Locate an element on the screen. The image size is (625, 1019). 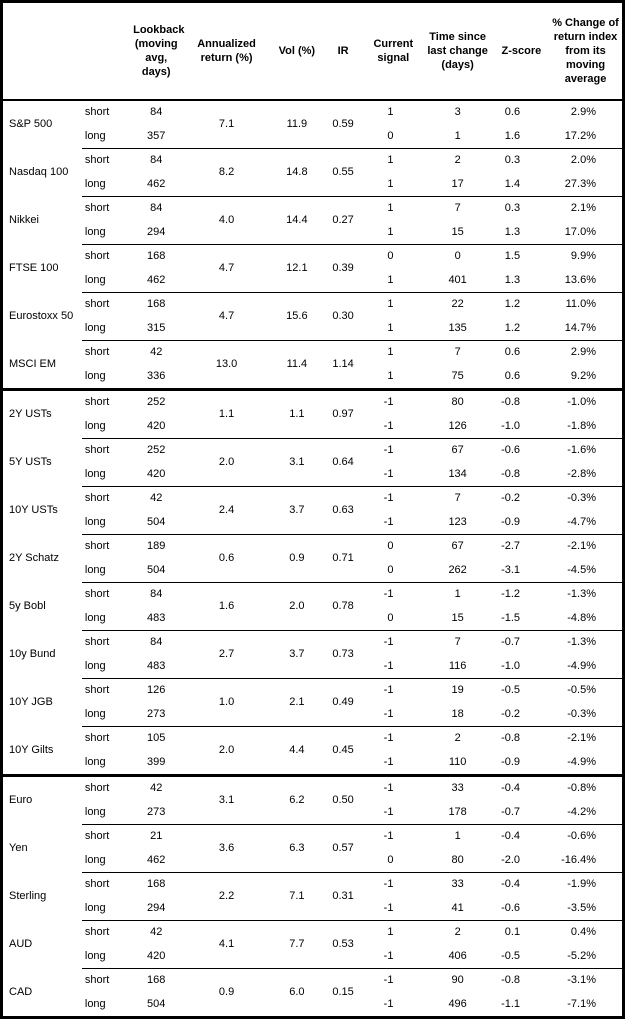
header-ir: IR is located at coordinates (343, 51).